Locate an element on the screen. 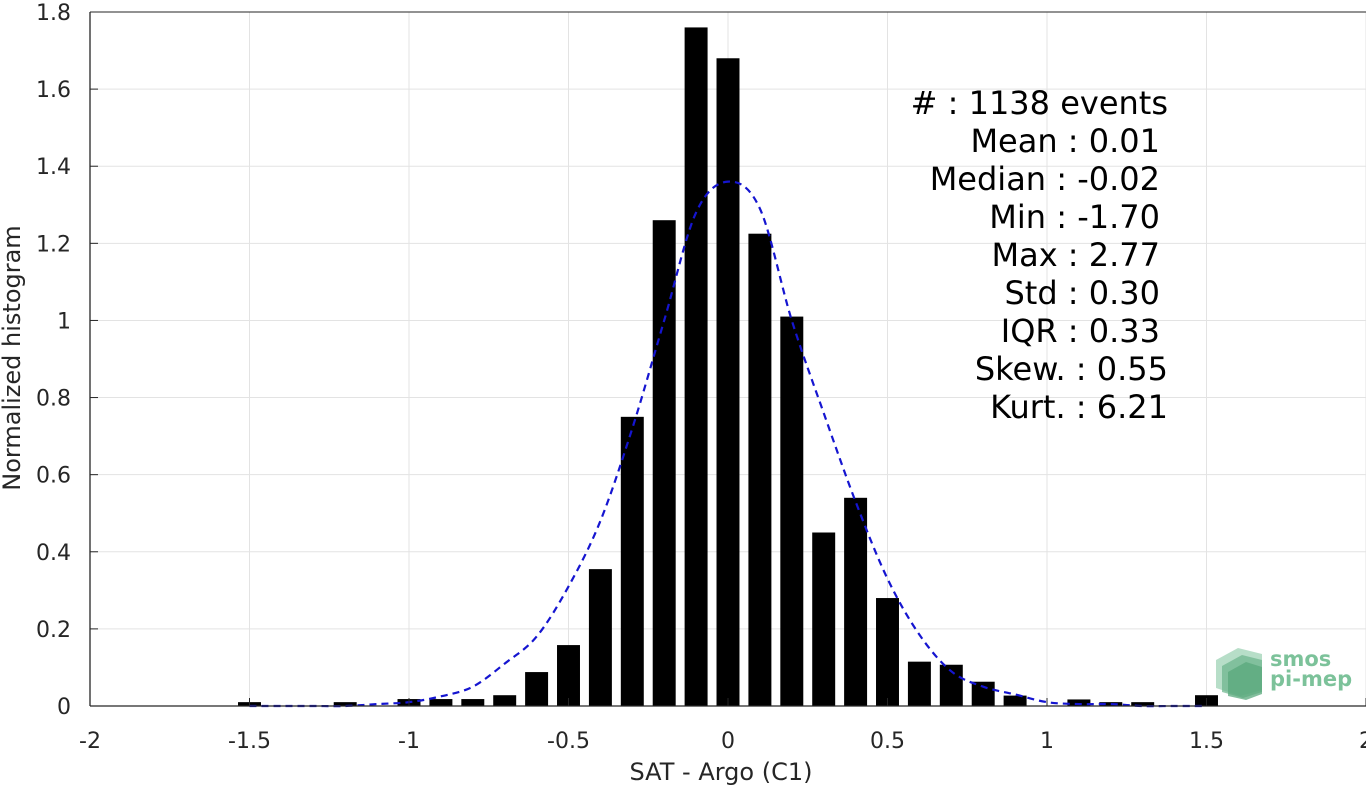 This screenshot has width=1366, height=786. y-tick-label: 0.2 is located at coordinates (53, 630).